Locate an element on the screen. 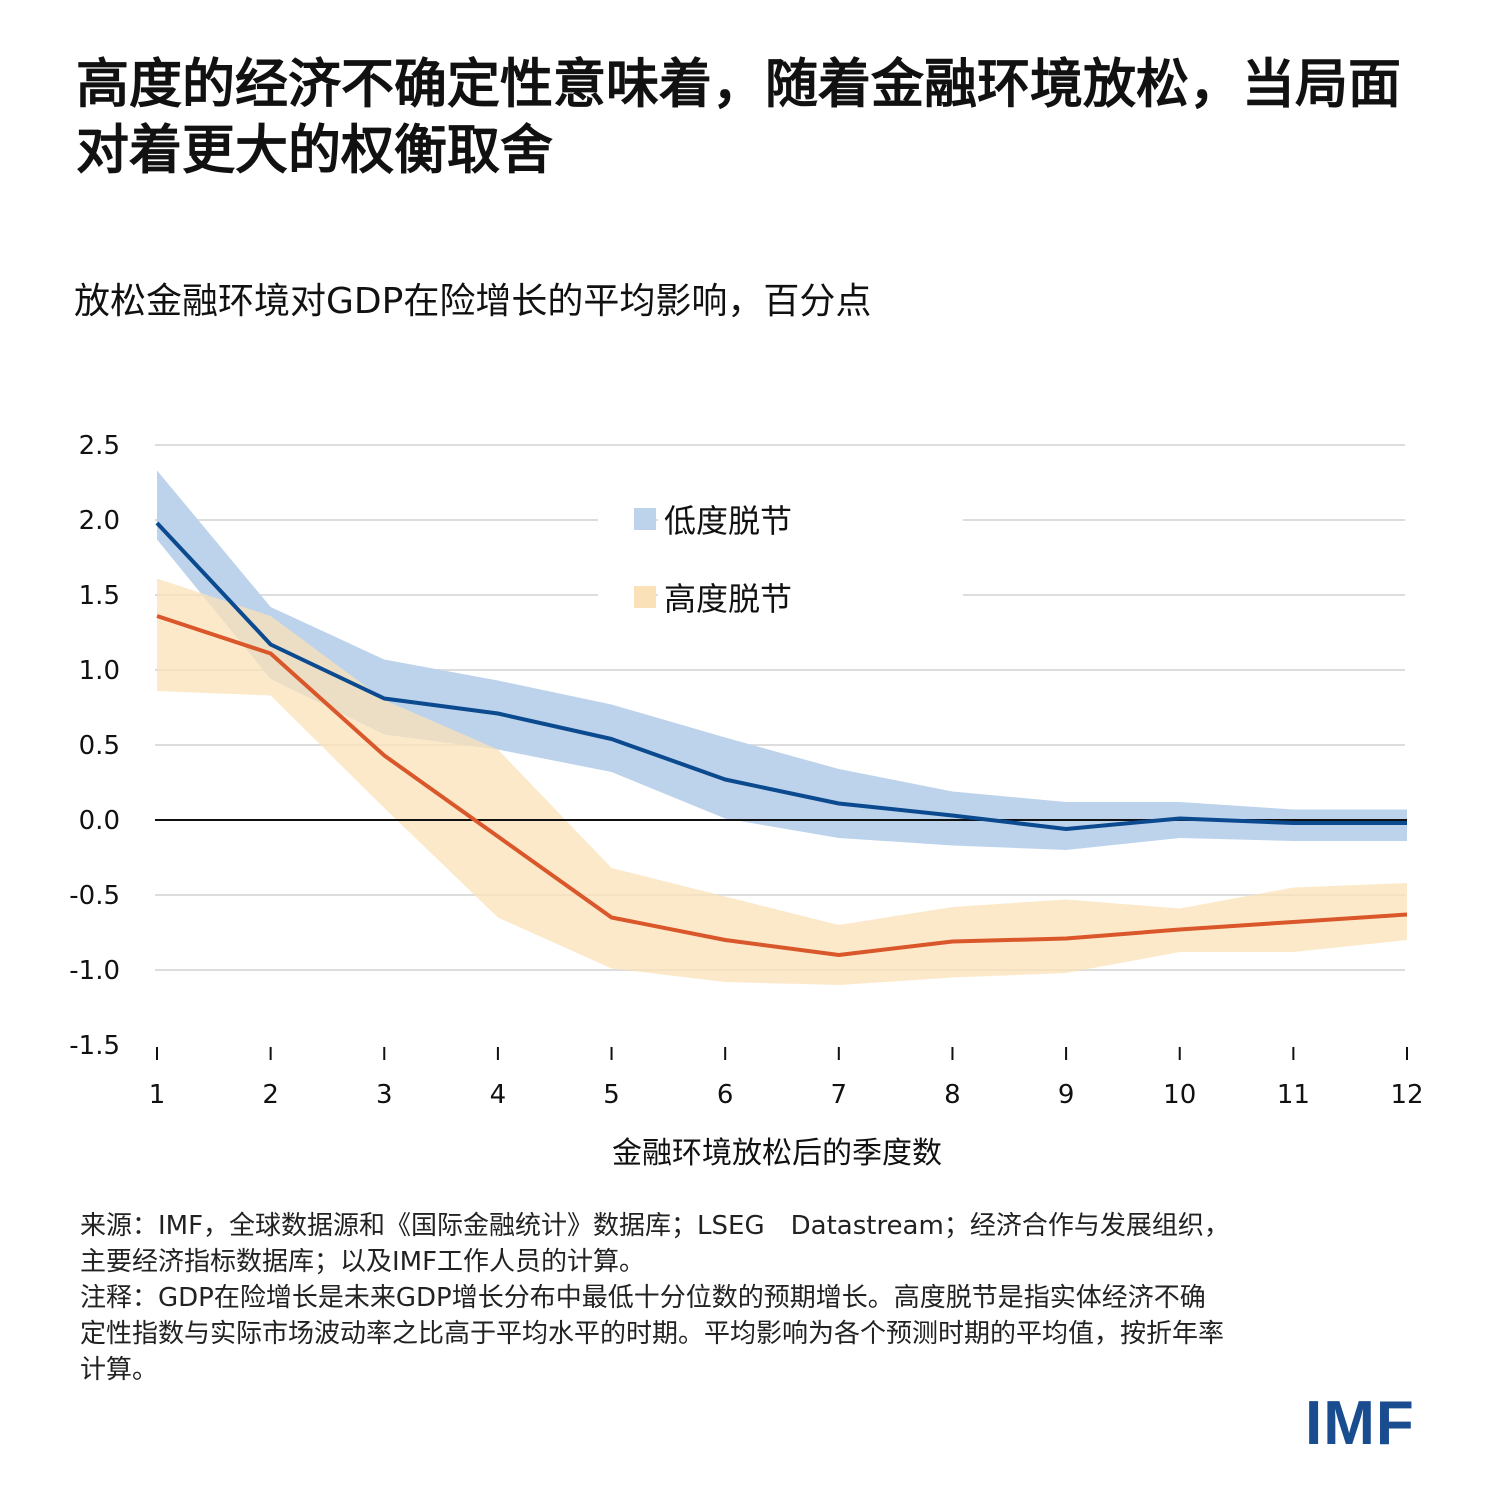  chart-title: 高度的经济不确定性意味着，随着金融环境放松，当局面对着更大的权衡取舍 is located at coordinates (738, 117).